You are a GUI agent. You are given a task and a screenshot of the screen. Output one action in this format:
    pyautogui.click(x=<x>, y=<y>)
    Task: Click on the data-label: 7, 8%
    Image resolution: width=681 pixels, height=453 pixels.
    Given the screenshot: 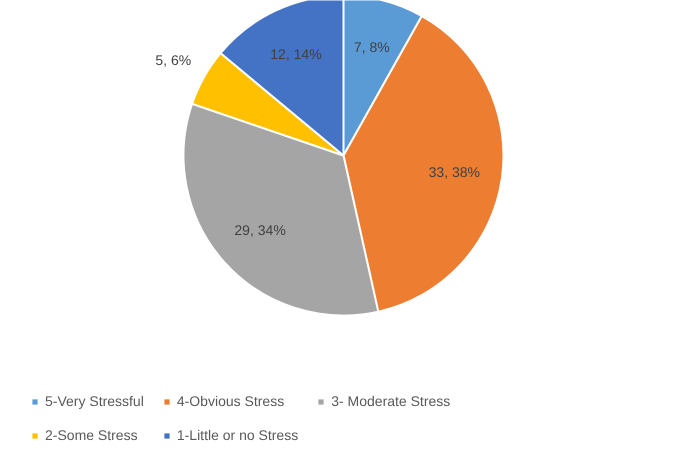 What is the action you would take?
    pyautogui.click(x=372, y=47)
    